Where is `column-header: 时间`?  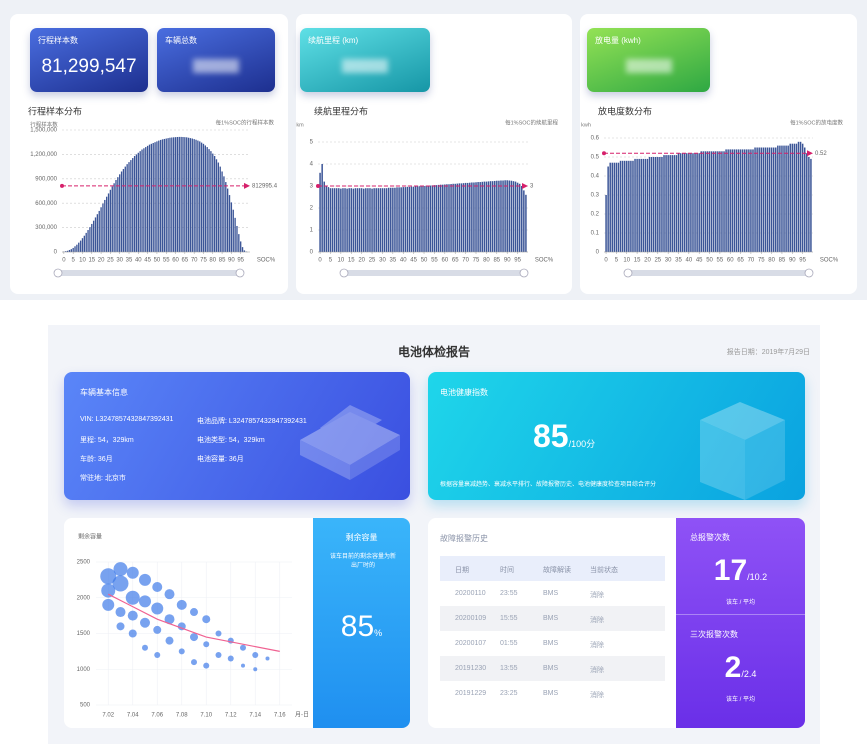
column-header: 时间 is located at coordinates (507, 570).